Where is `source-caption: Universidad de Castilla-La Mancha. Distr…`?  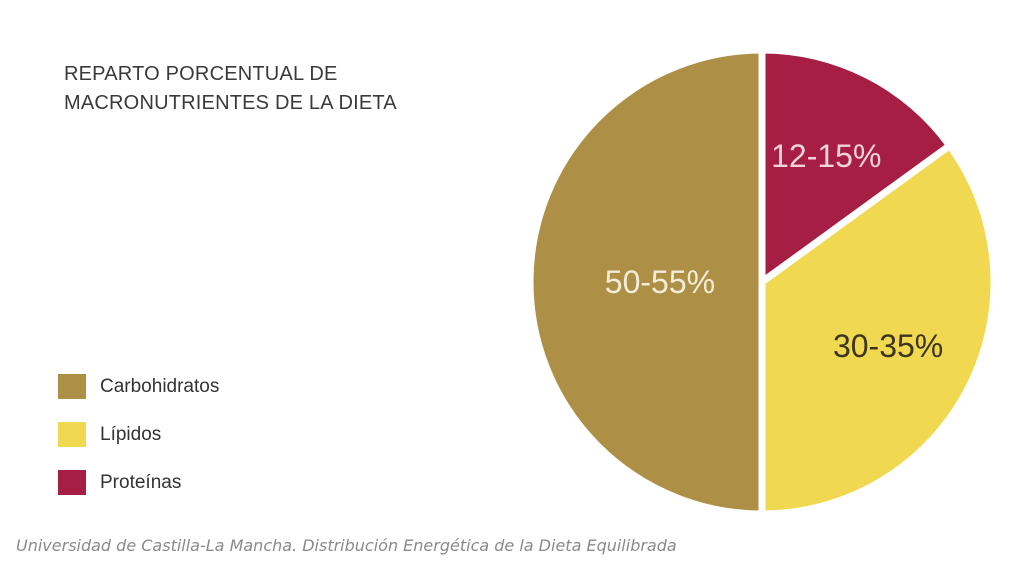 source-caption: Universidad de Castilla-La Mancha. Distr… is located at coordinates (346, 545).